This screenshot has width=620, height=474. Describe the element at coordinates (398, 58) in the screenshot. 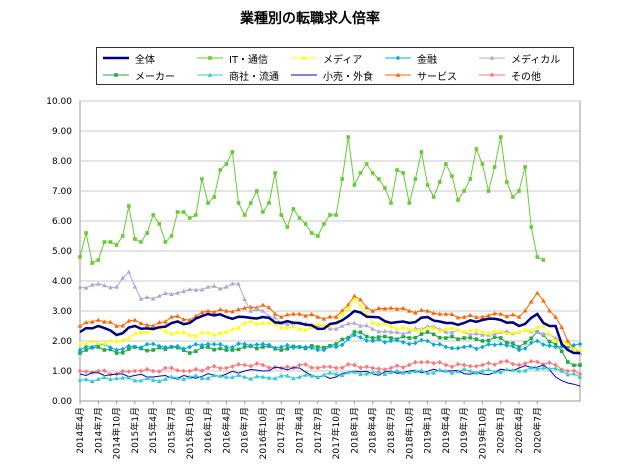

I see `legend-marker` at that location.